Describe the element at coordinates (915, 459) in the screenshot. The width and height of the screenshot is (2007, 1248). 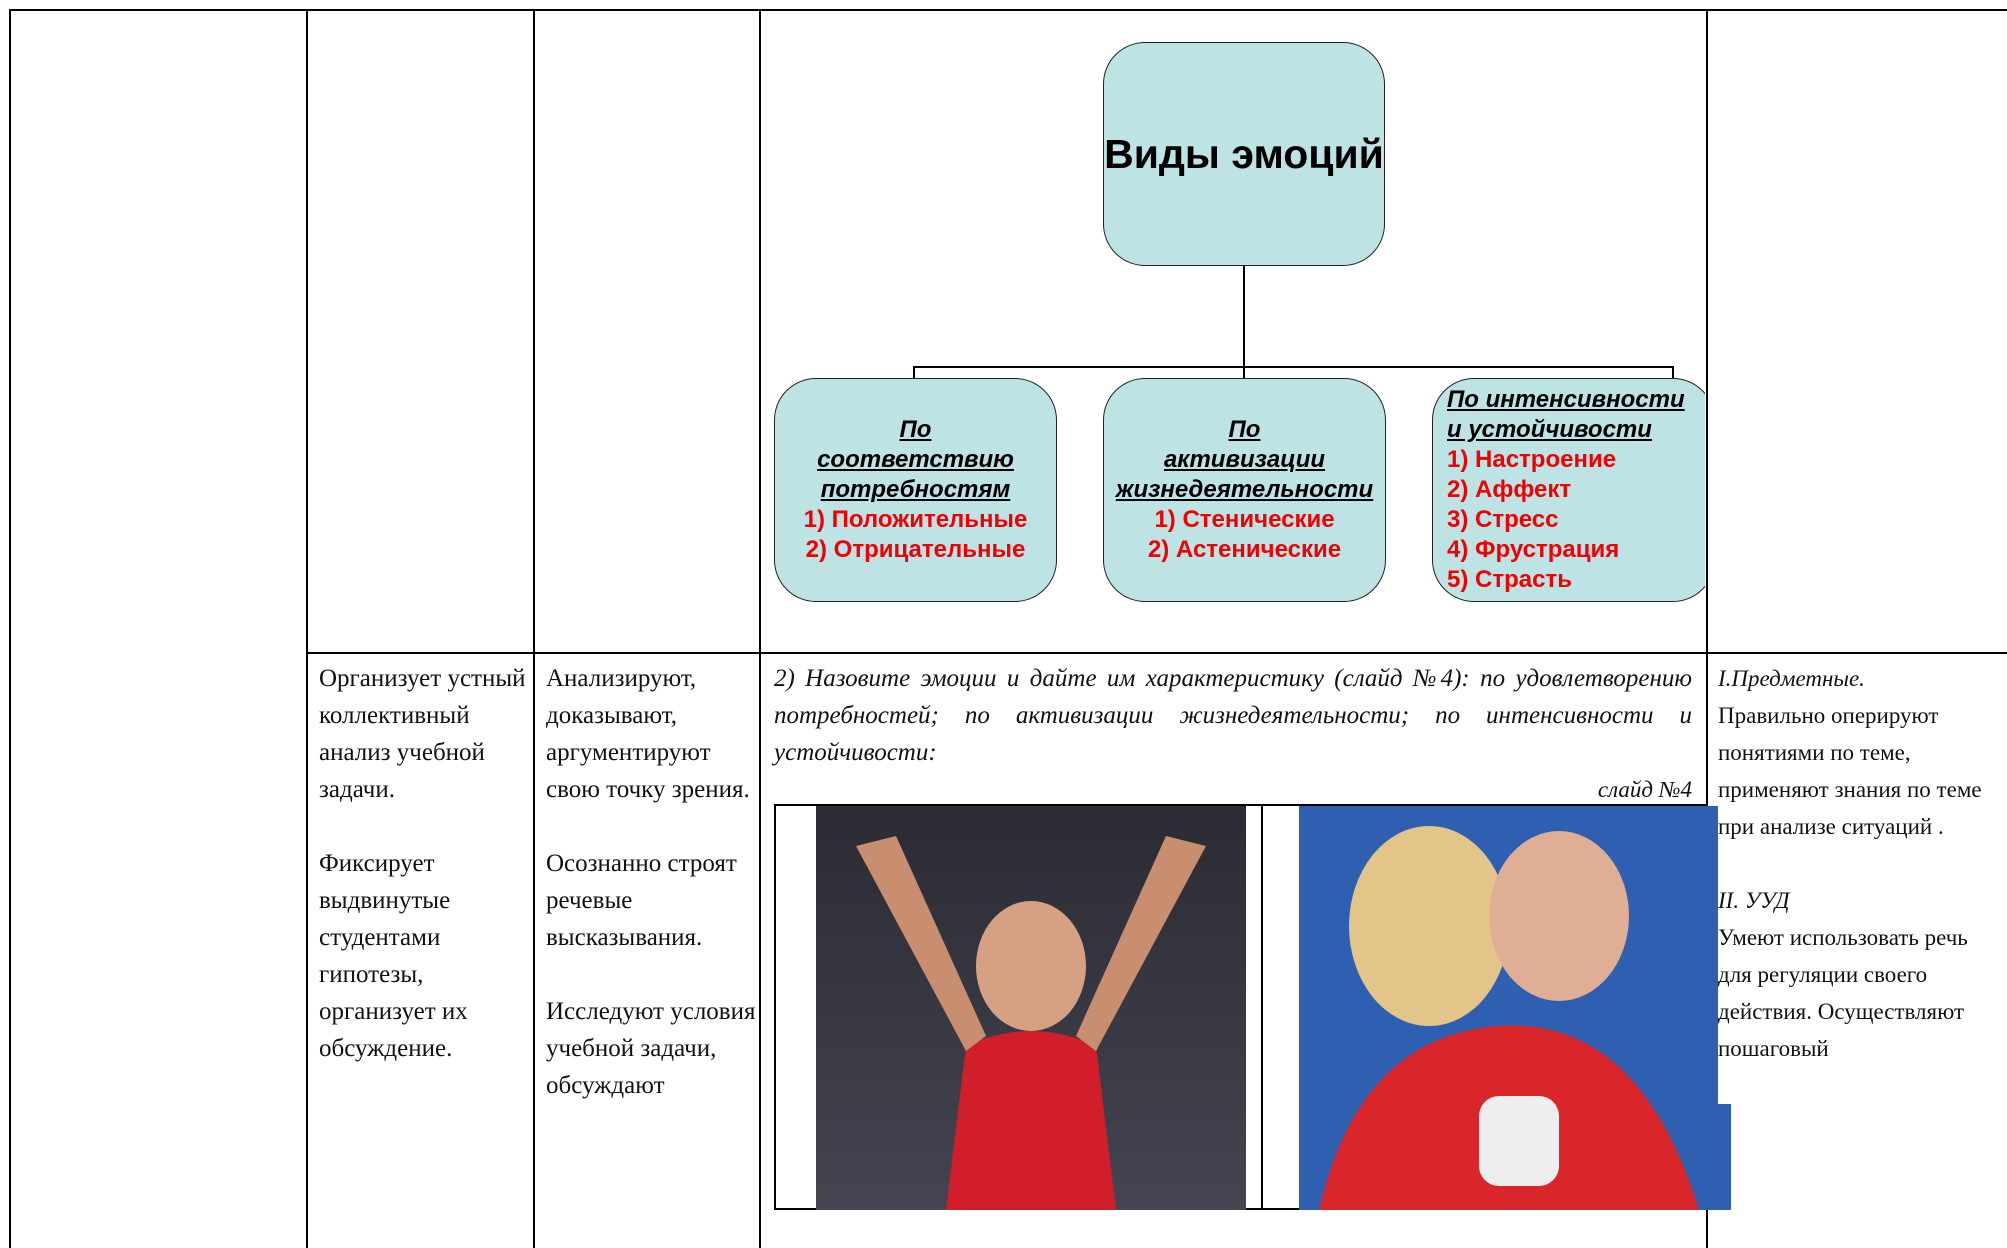
I see `branch-heading: соответствию` at that location.